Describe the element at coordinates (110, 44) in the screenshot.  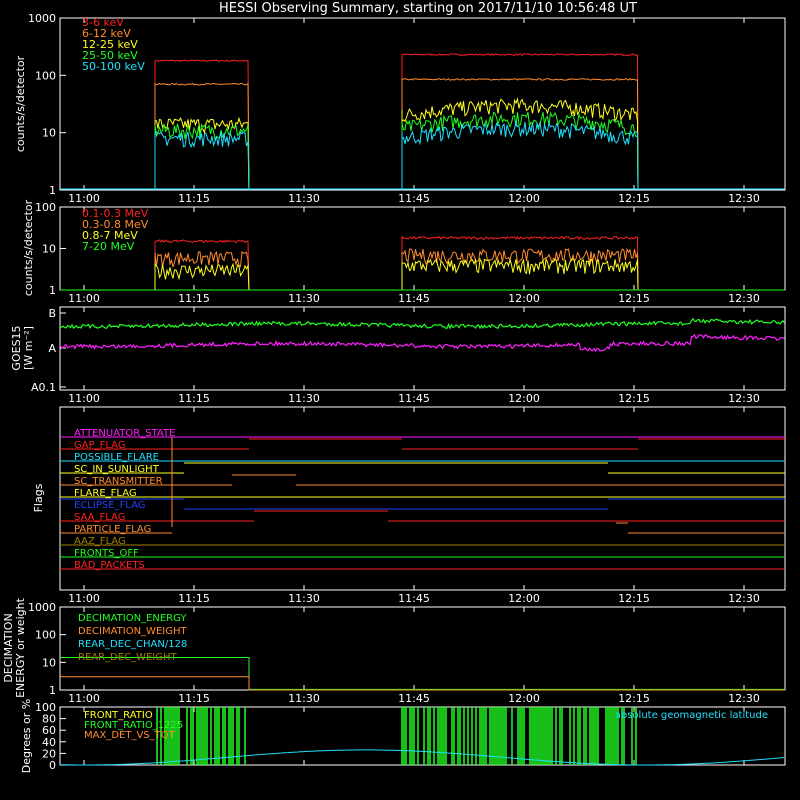
I see `panel-1-legend-entry: 12-25 keV` at that location.